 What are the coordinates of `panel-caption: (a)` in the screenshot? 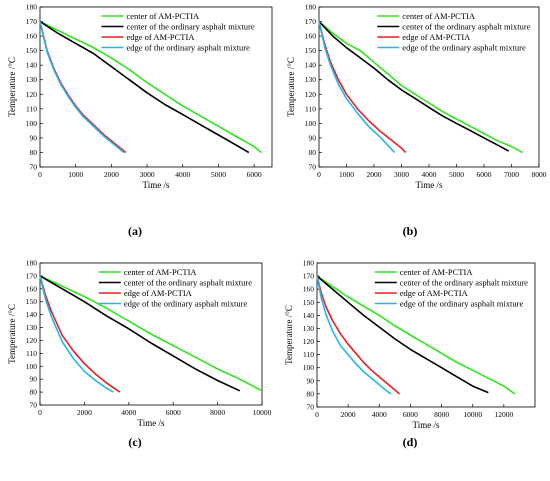 It's located at (135, 231).